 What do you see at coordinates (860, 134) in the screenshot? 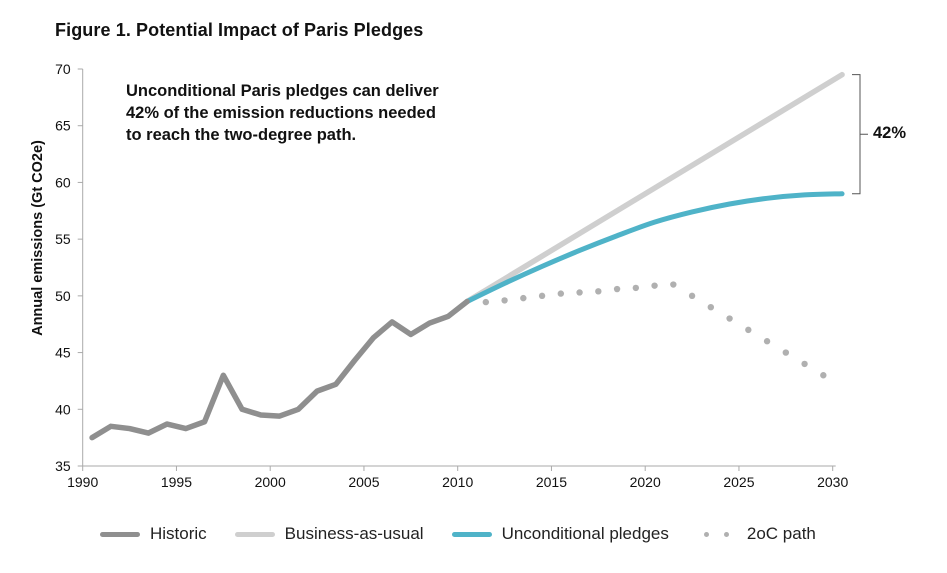
I see `bracket` at bounding box center [860, 134].